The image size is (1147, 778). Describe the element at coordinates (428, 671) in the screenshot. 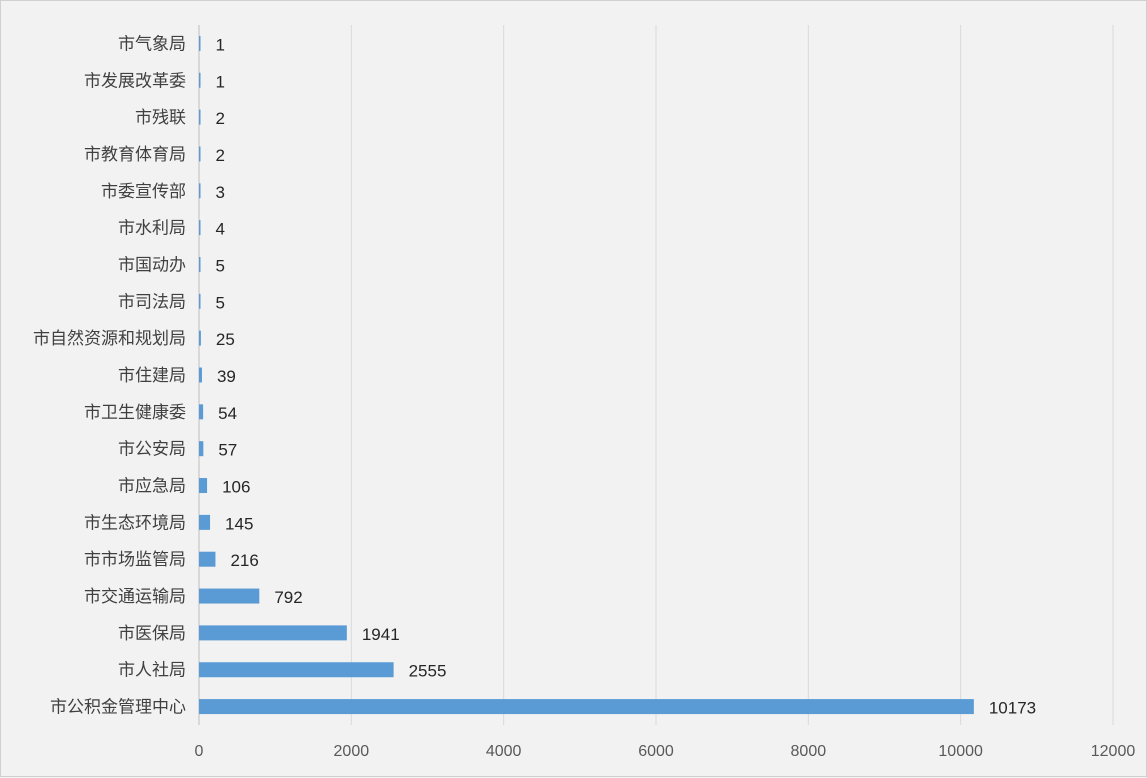

I see `data-label: 2555` at that location.